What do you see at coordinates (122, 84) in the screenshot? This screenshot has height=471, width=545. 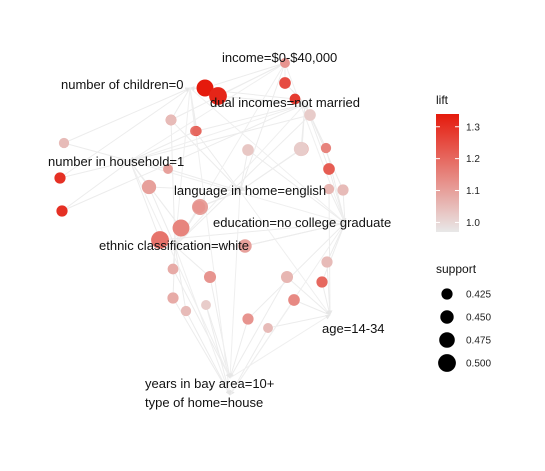 I see `item-label-children: number of children=0` at bounding box center [122, 84].